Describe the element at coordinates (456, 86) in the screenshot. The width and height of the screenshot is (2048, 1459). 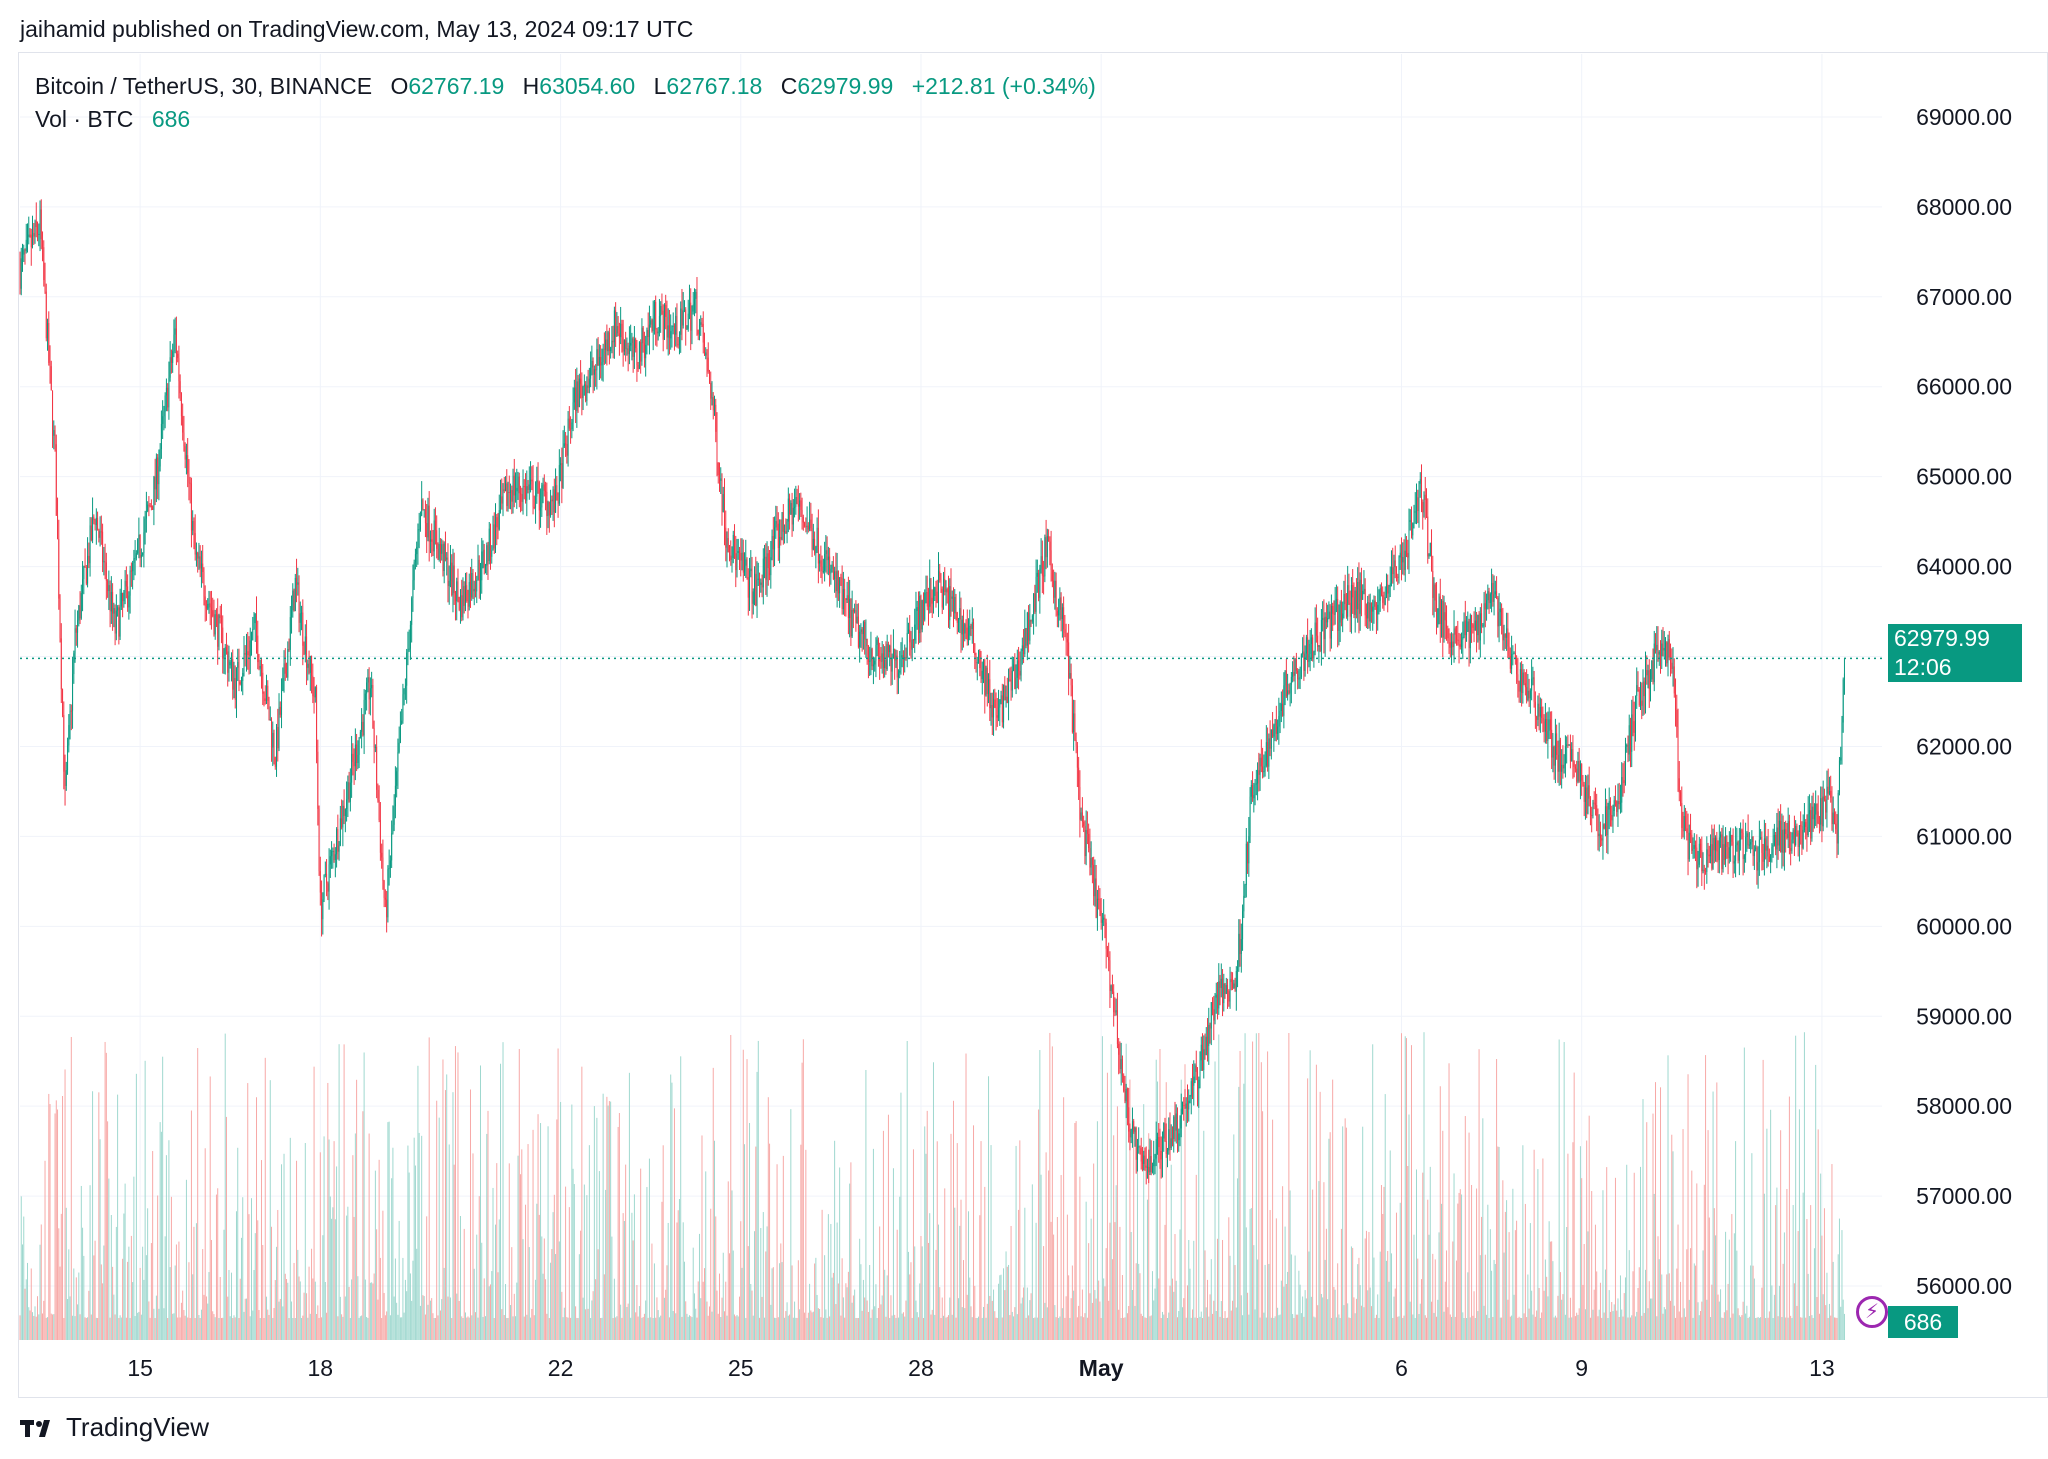
I see `legend-open-value: 62767.19` at that location.